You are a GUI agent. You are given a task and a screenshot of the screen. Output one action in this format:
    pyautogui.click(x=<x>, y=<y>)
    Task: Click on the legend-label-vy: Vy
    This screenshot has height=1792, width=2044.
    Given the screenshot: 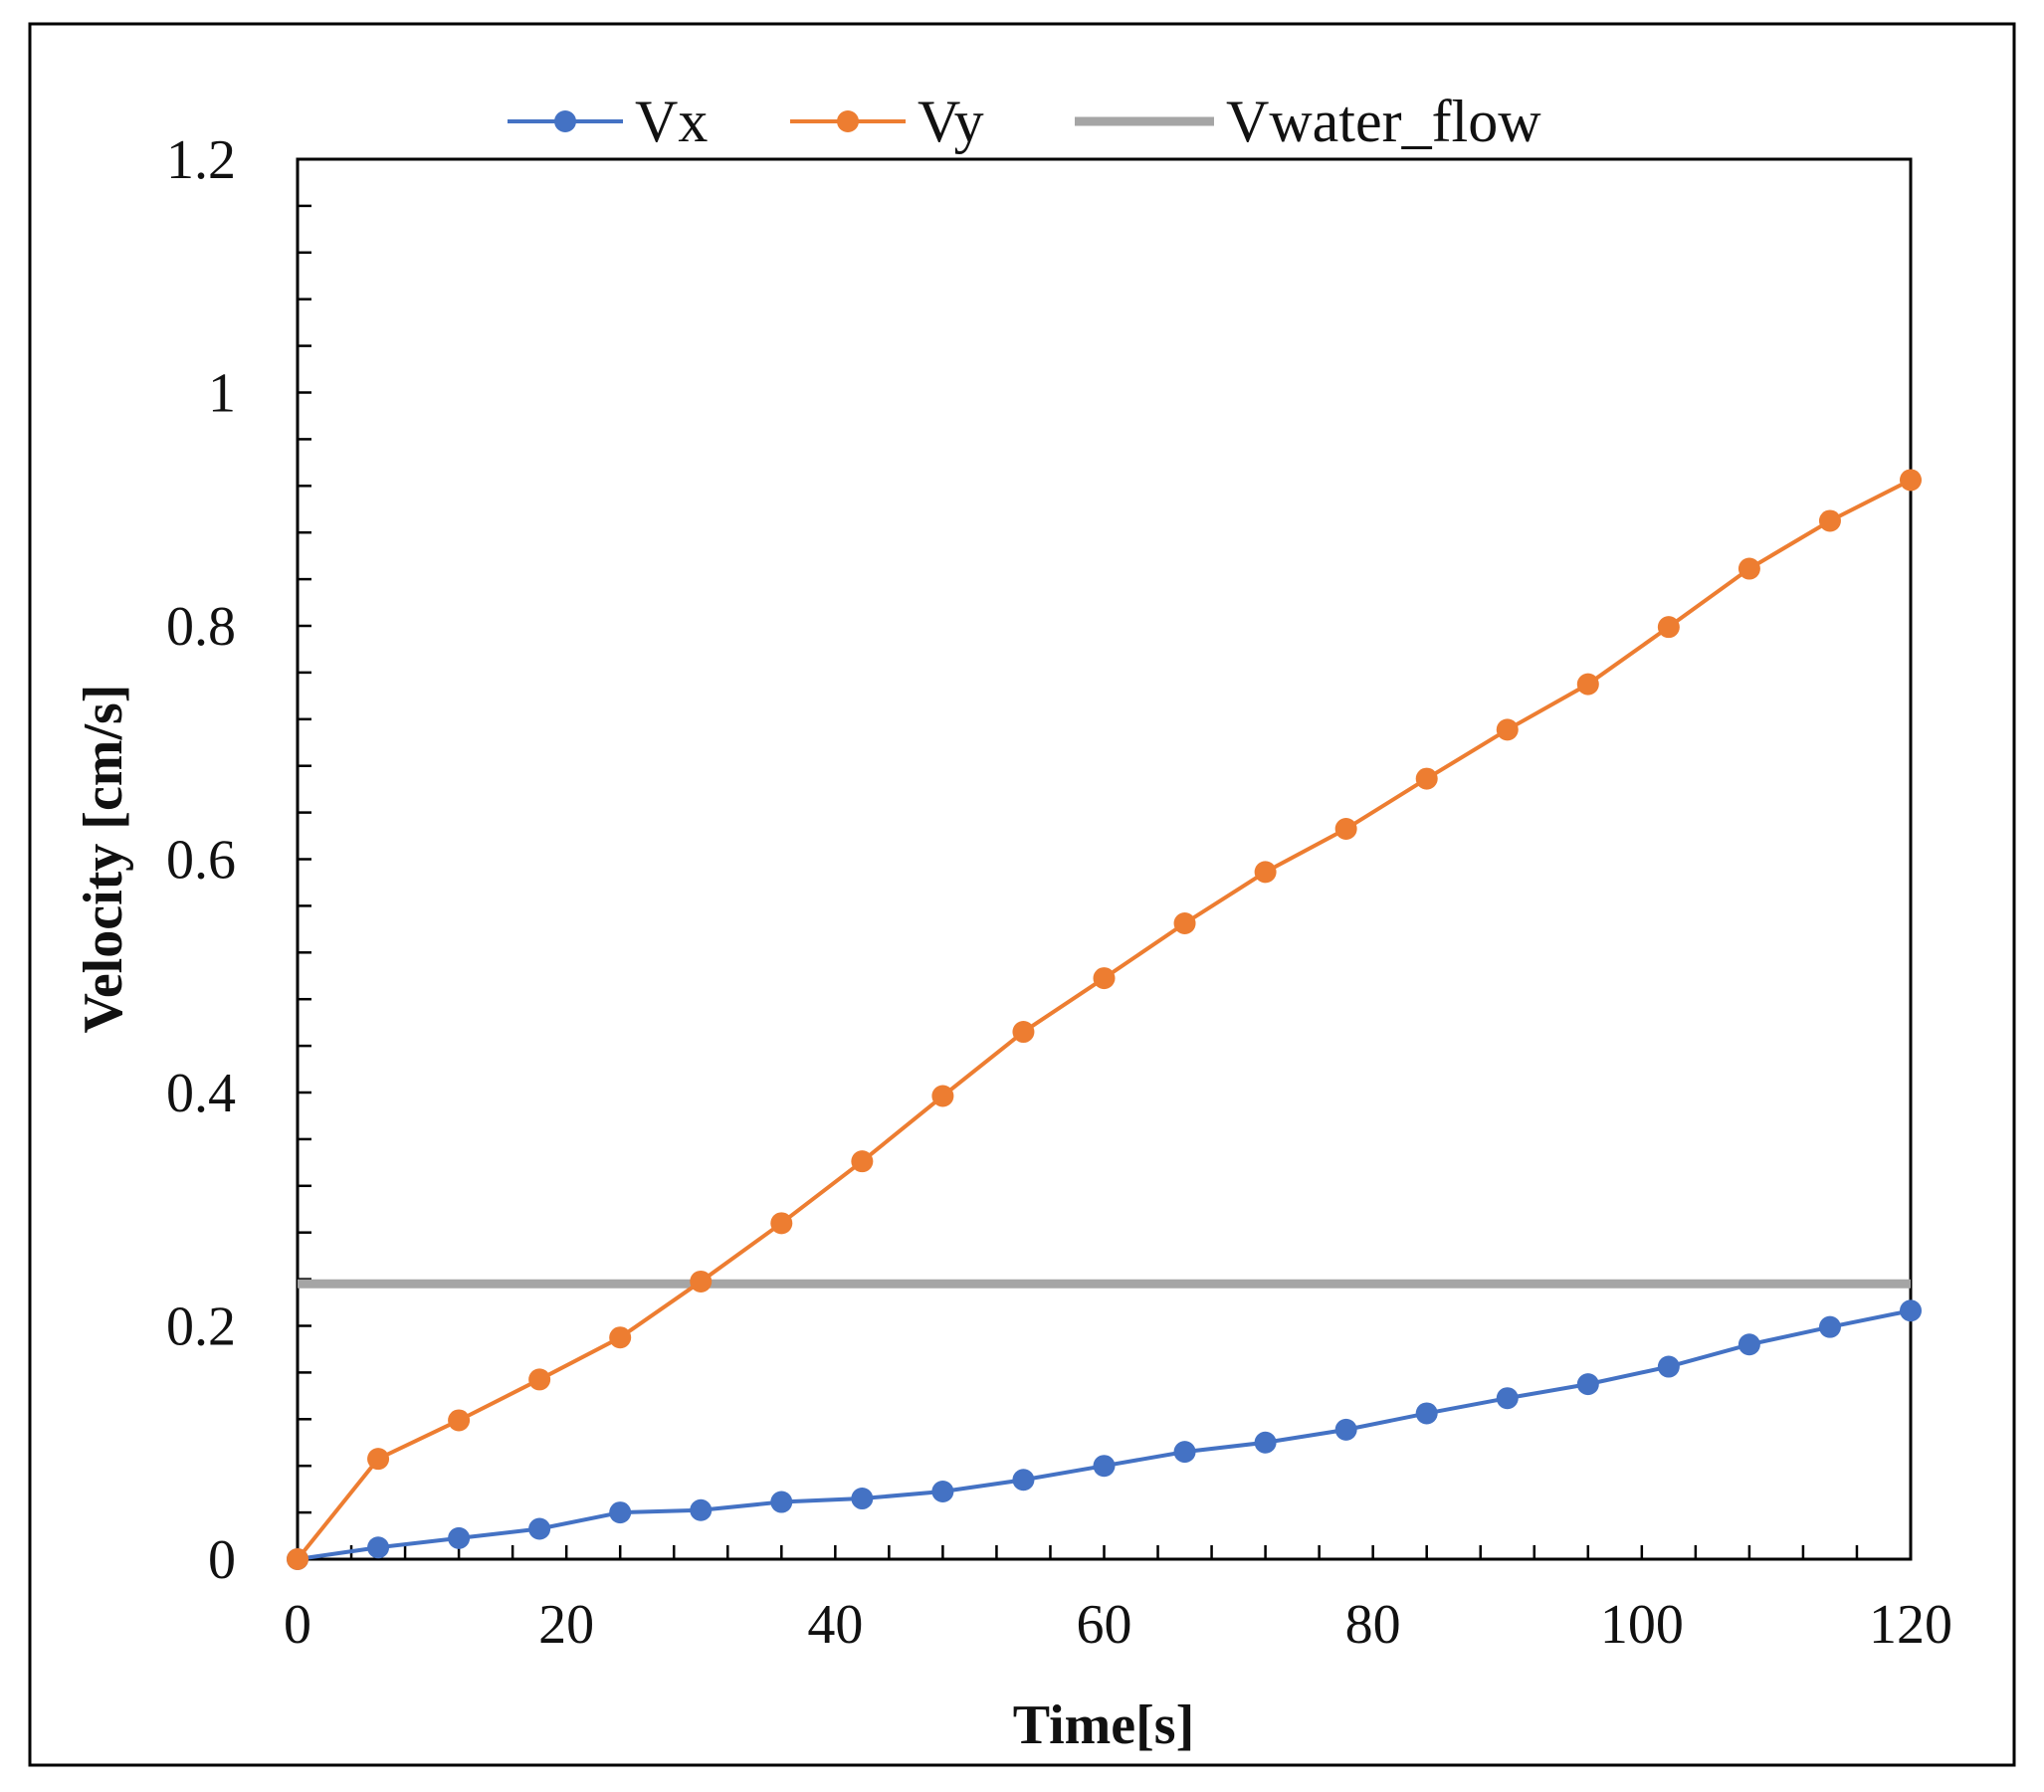 What is the action you would take?
    pyautogui.click(x=951, y=121)
    